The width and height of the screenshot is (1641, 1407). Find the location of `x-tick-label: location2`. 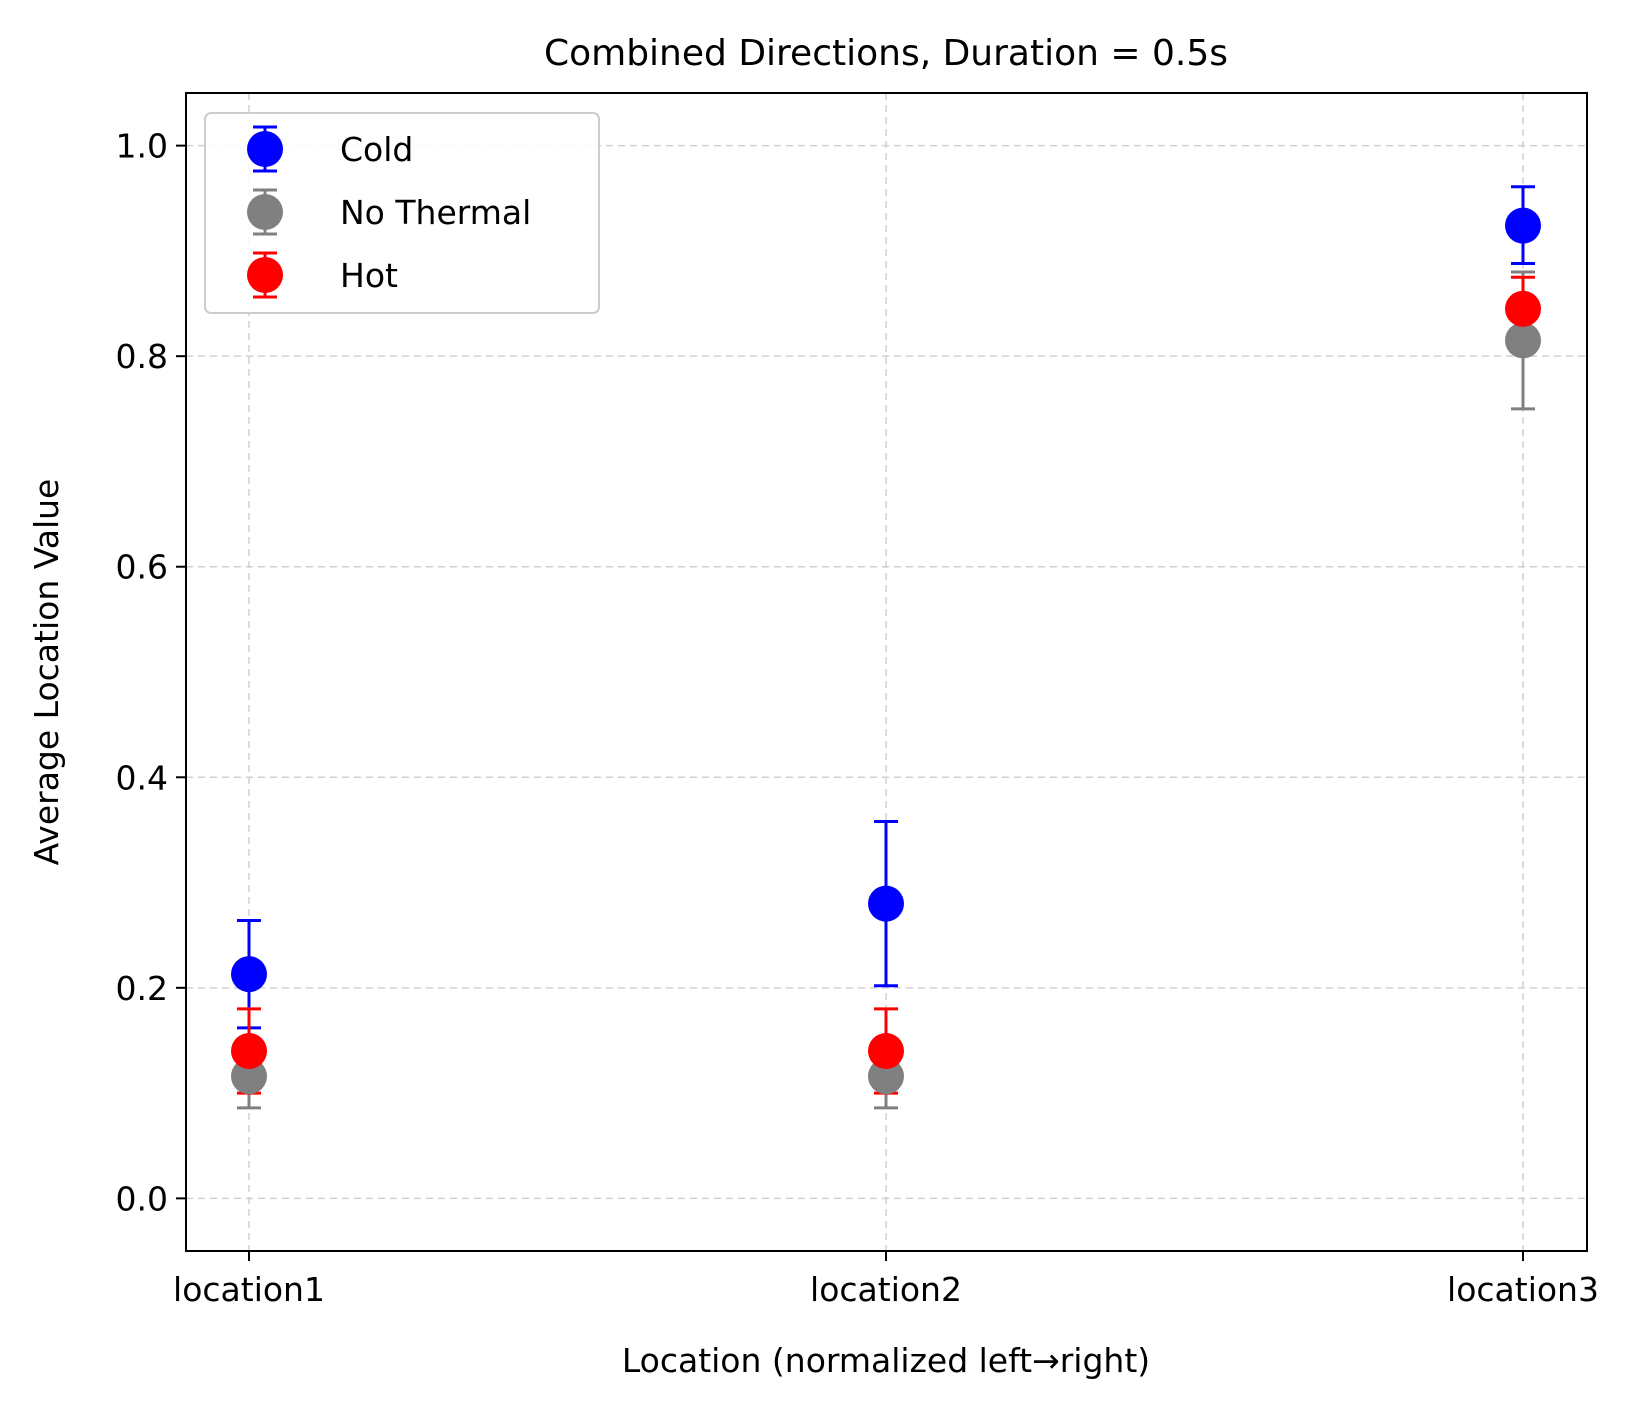

x-tick-label: location2 is located at coordinates (886, 1289).